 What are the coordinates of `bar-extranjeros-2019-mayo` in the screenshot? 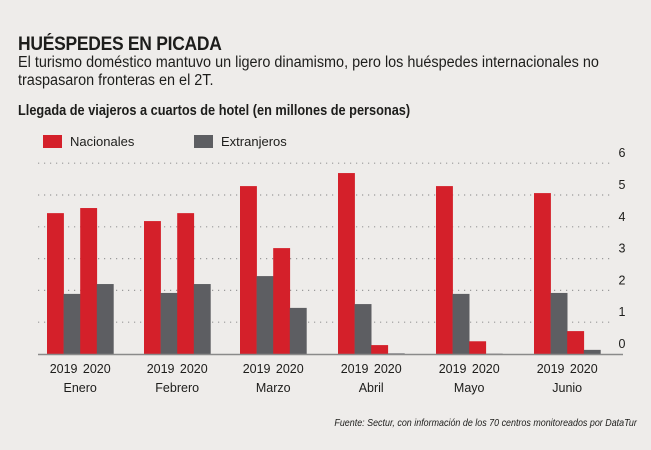 It's located at (461, 323).